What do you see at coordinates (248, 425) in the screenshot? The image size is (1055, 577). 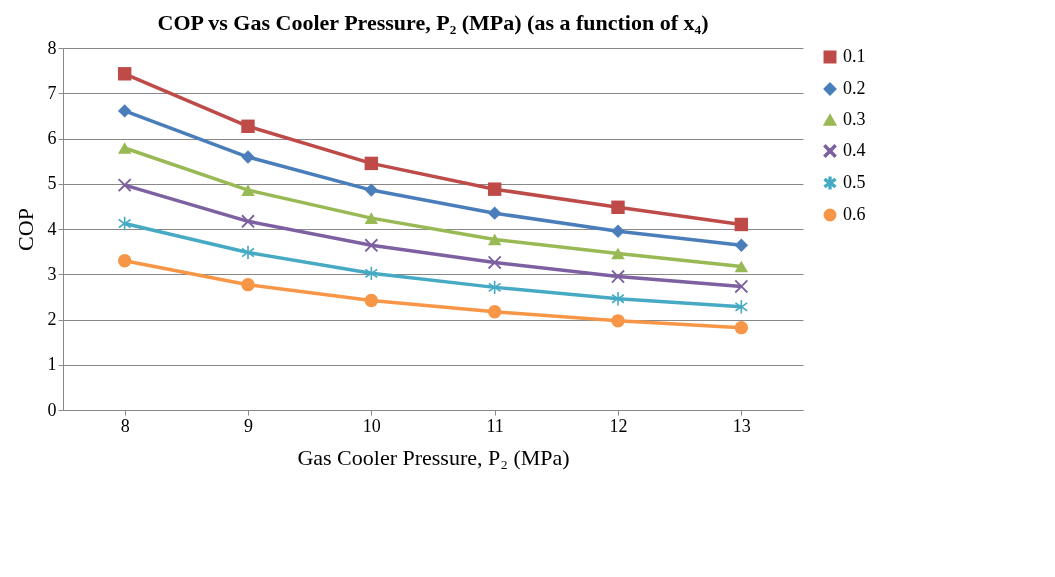 I see `x-tick-label: 9` at bounding box center [248, 425].